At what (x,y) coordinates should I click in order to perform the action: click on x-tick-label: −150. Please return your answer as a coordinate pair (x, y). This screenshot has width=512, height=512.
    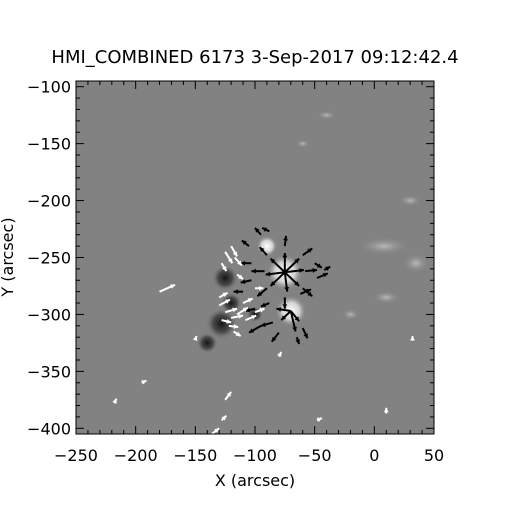
    Looking at the image, I should click on (195, 455).